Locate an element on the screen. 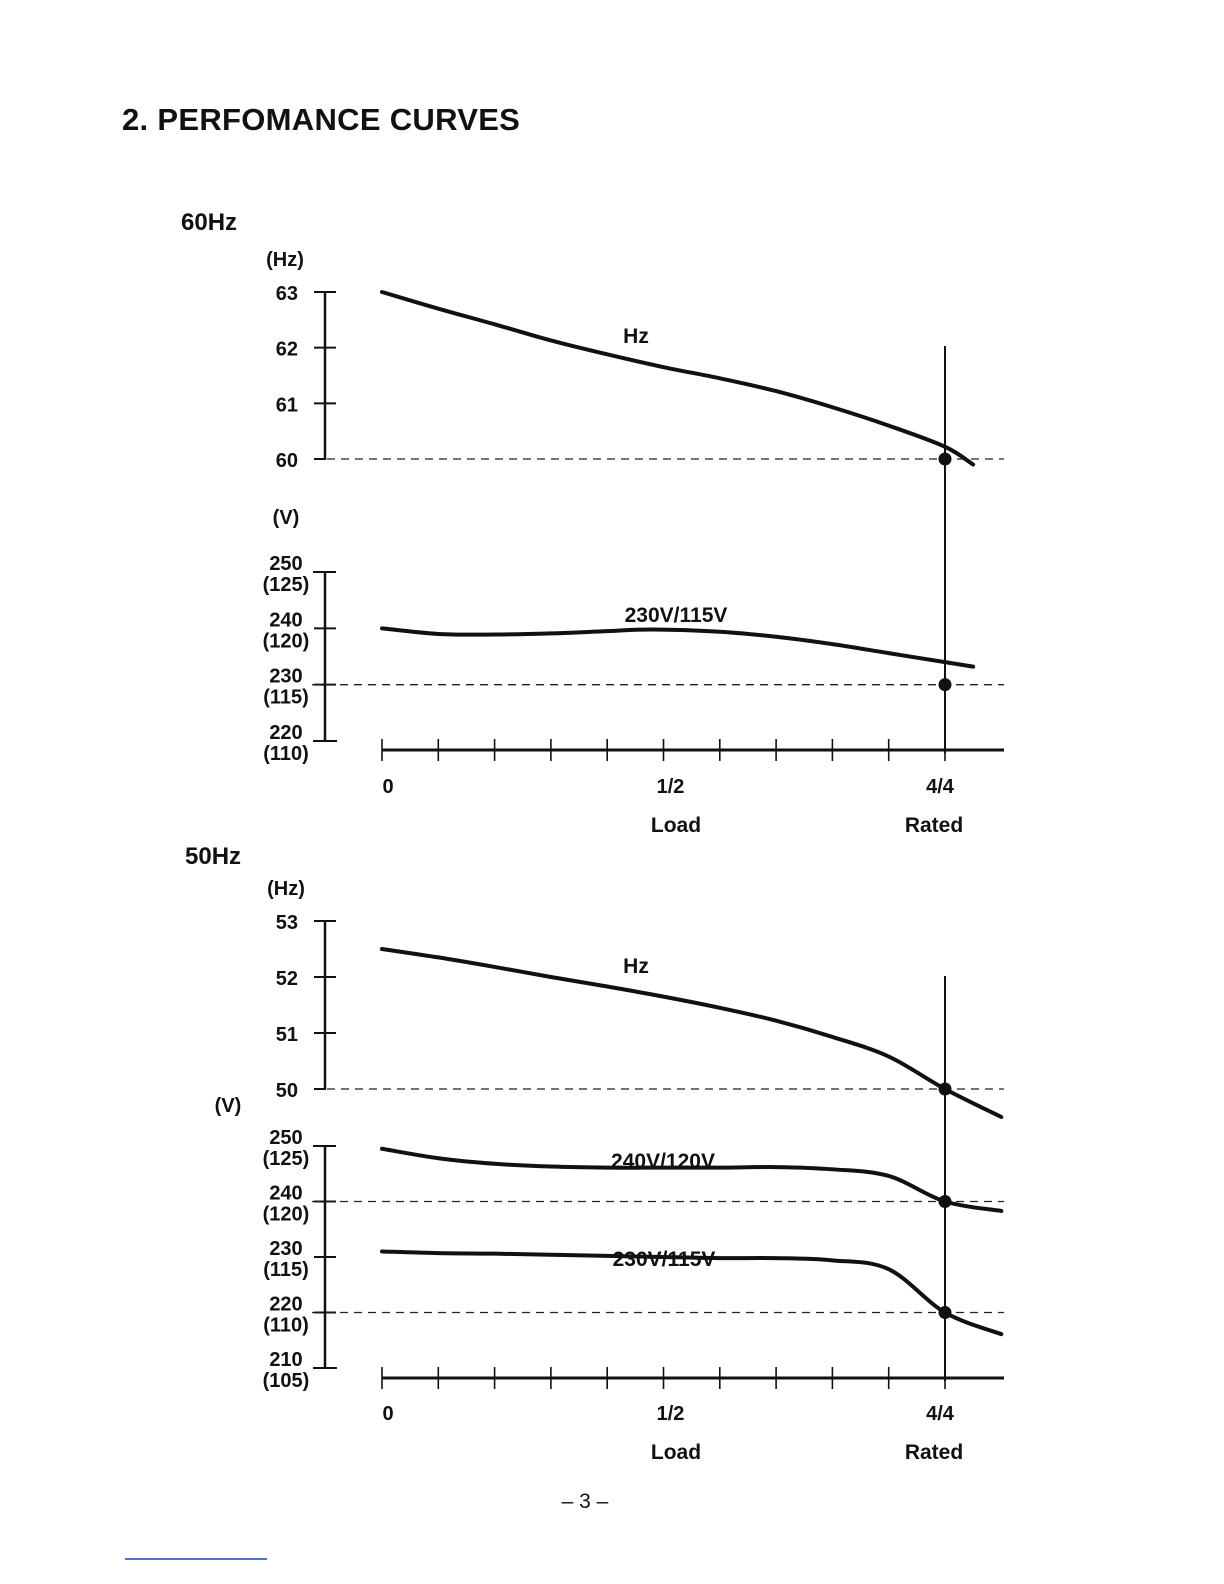 The height and width of the screenshot is (1584, 1224). page-number: – 3 – is located at coordinates (585, 1501).